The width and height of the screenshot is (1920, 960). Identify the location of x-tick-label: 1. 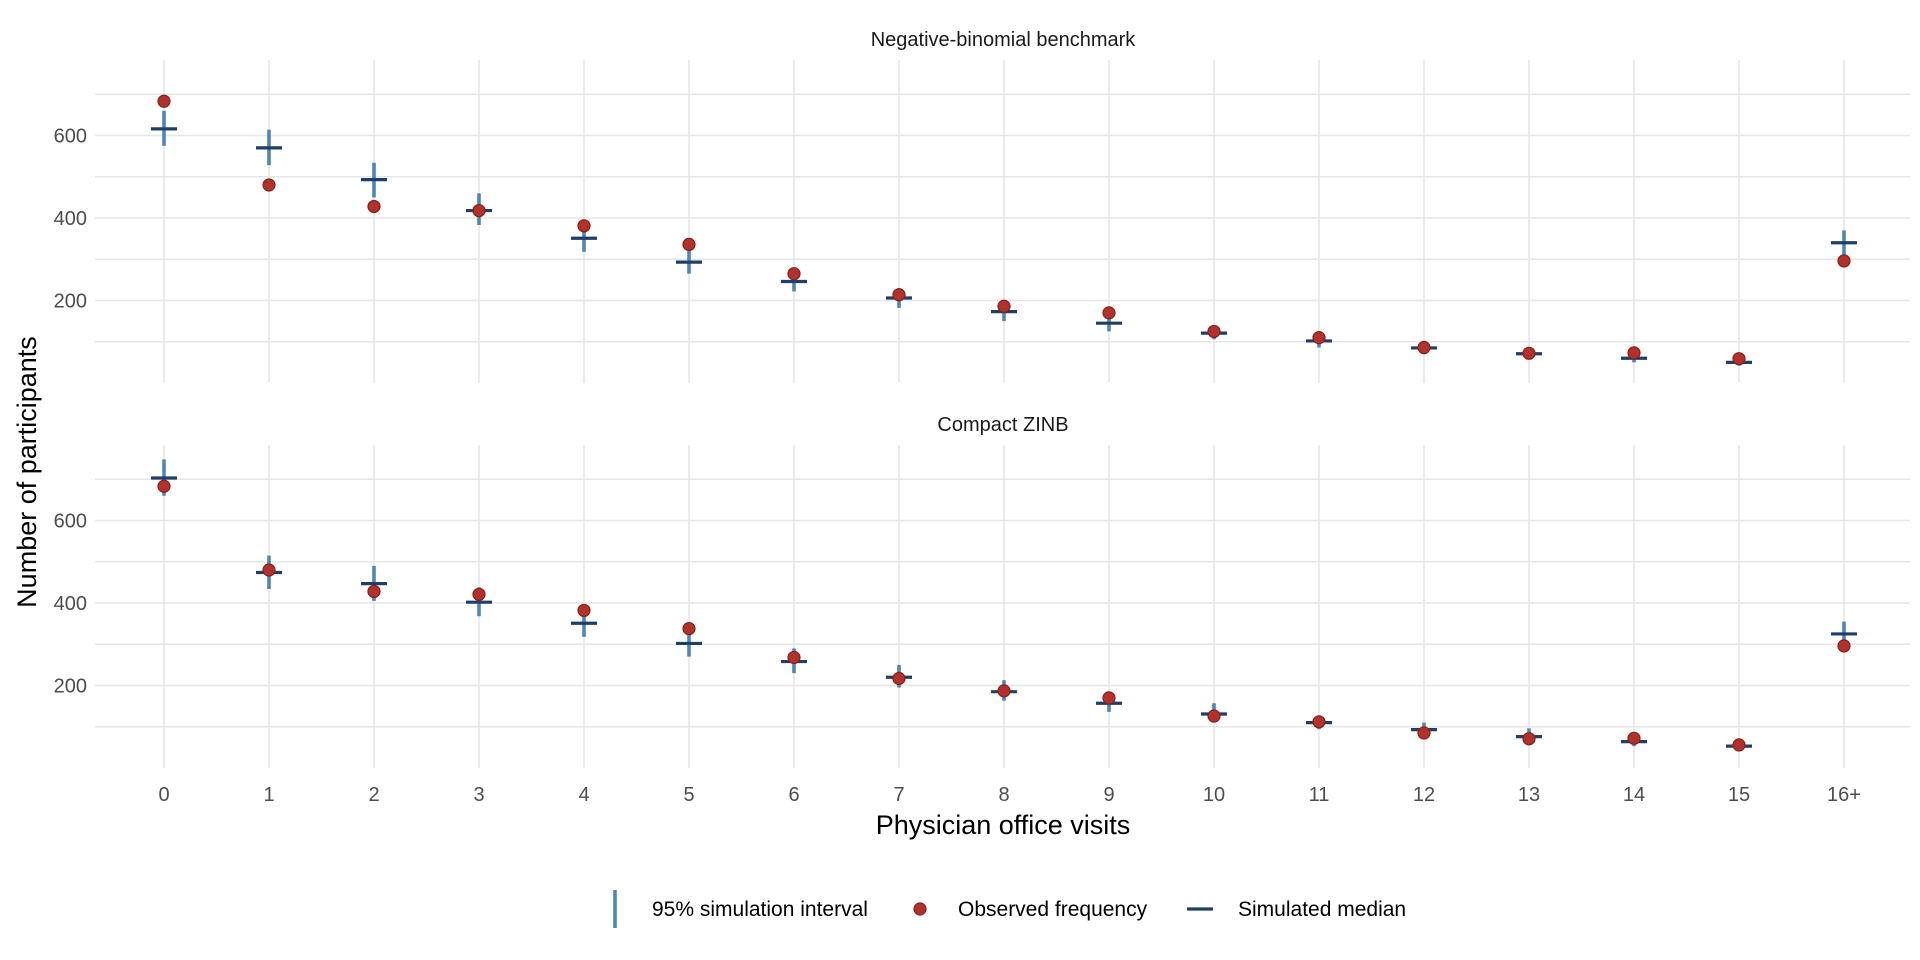
(268, 795).